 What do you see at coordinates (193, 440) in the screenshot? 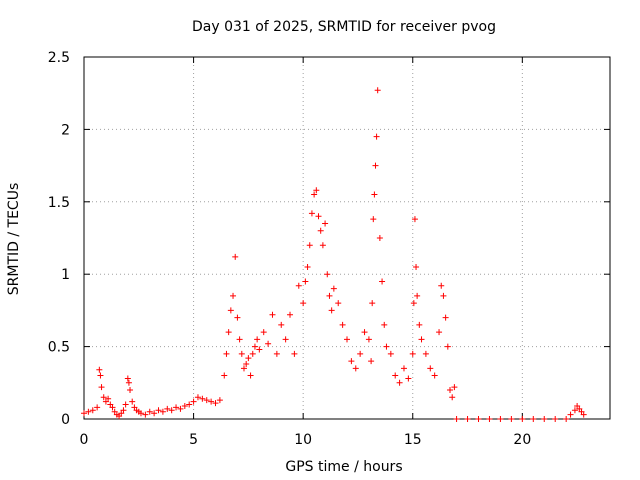
I see `x-tick-label: 5` at bounding box center [193, 440].